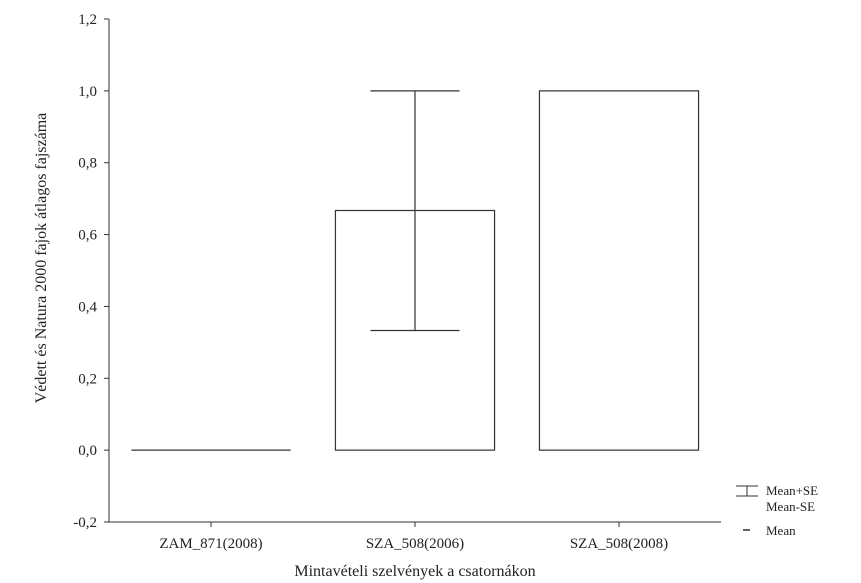 The height and width of the screenshot is (583, 861). What do you see at coordinates (415, 544) in the screenshot?
I see `x-tick-label: SZA_508(2006)` at bounding box center [415, 544].